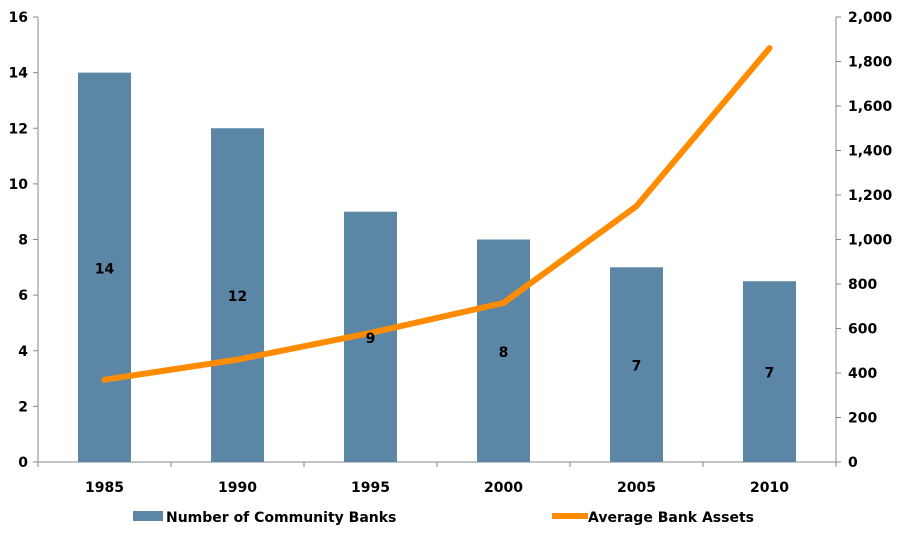 This screenshot has width=900, height=557. Describe the element at coordinates (671, 518) in the screenshot. I see `legend-label-line: Average Bank Assets` at that location.